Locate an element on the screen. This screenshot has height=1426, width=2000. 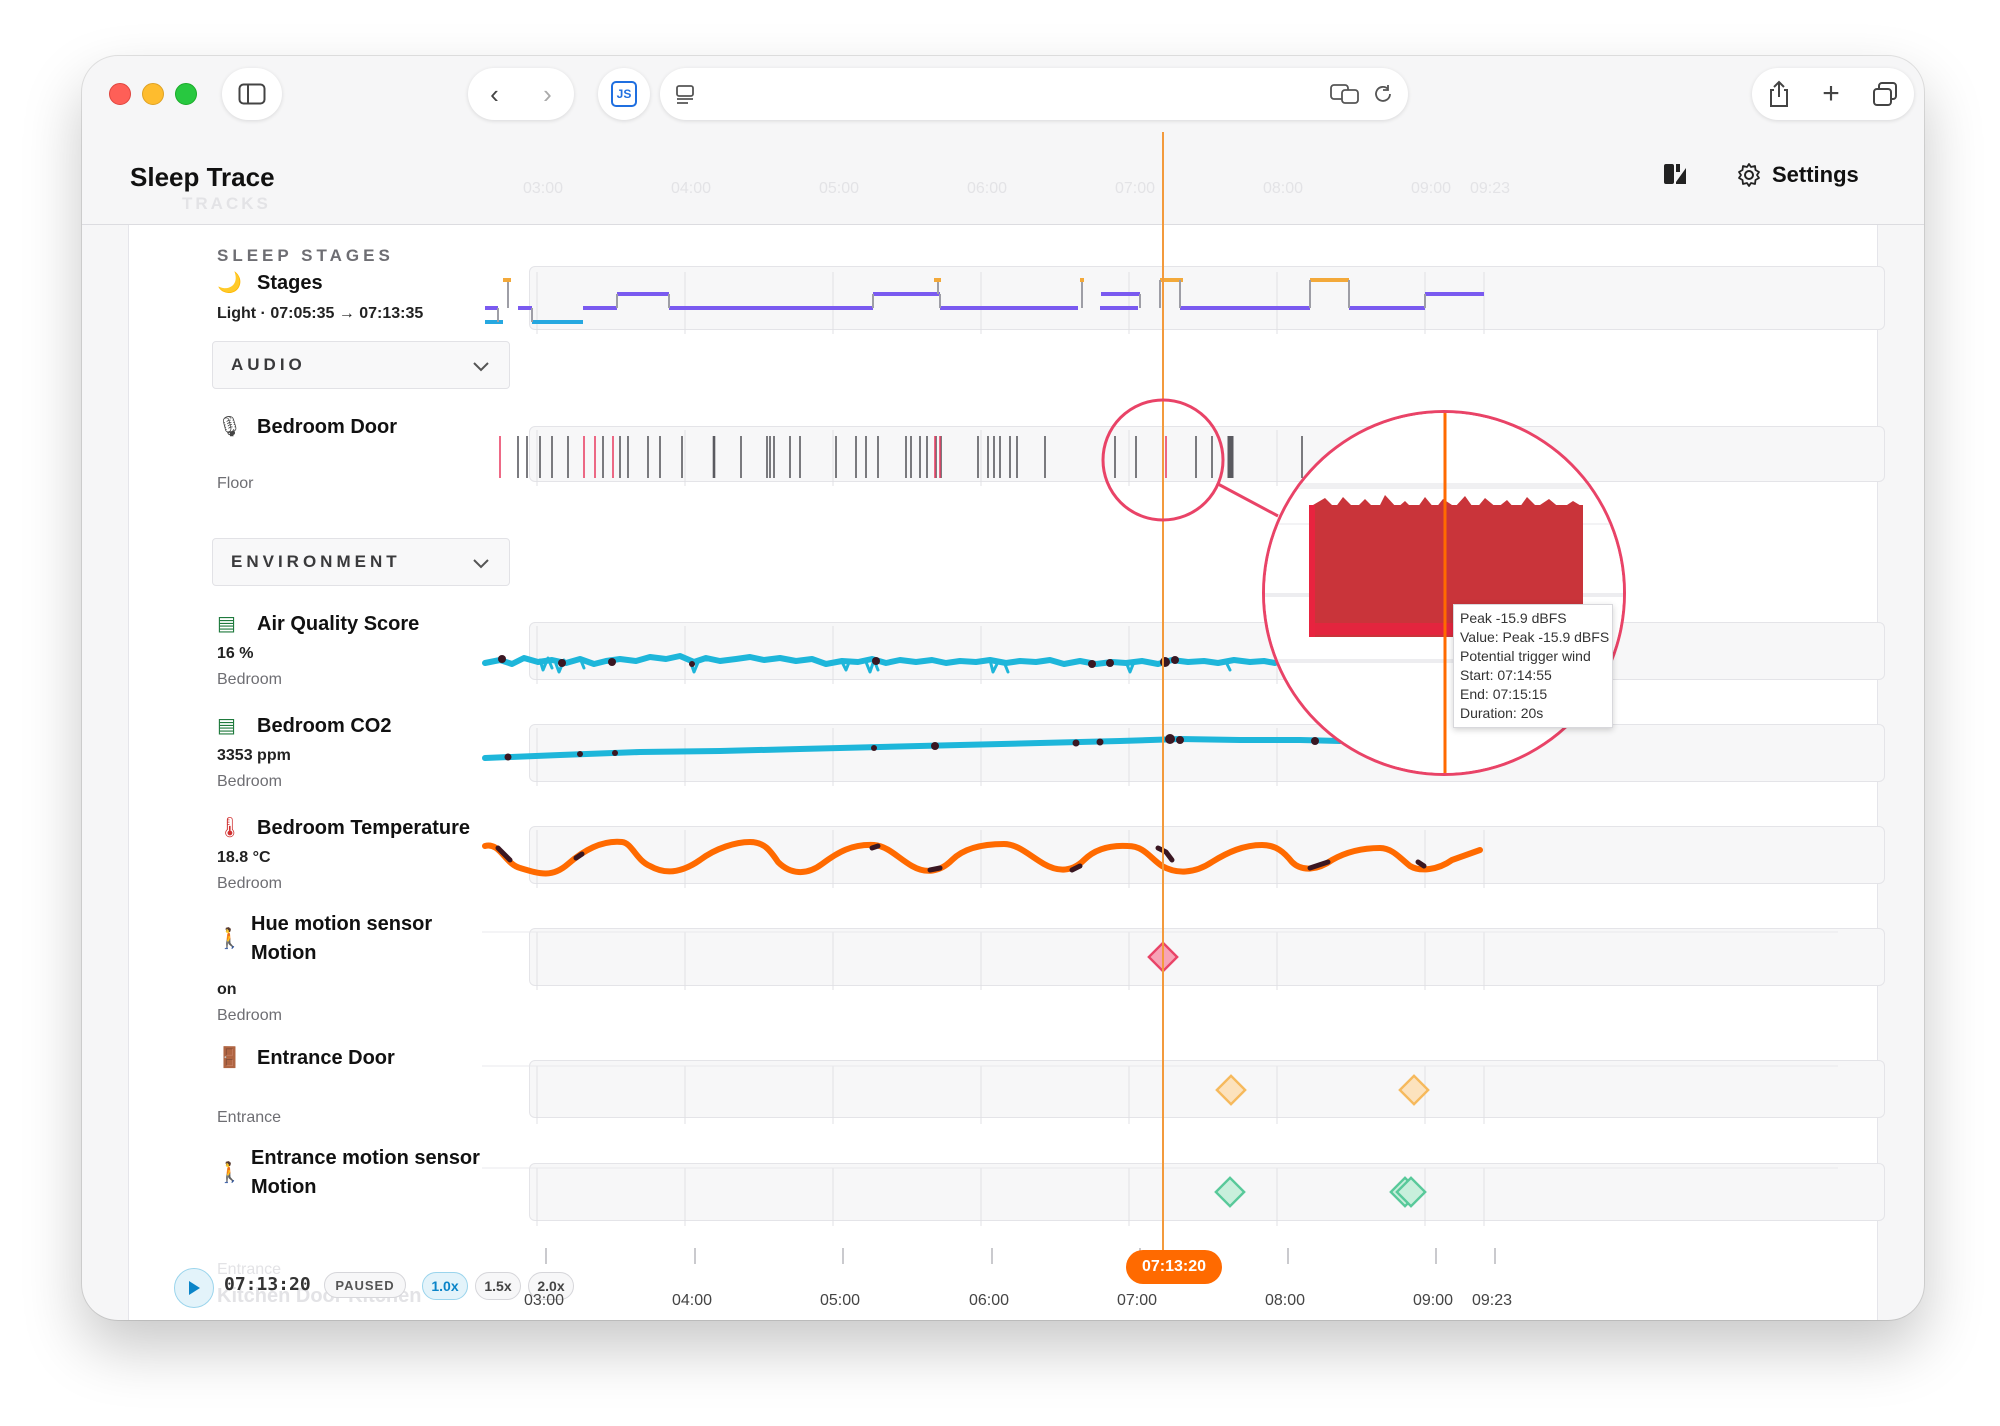
ghost-tick: 07:00 is located at coordinates (1135, 188).